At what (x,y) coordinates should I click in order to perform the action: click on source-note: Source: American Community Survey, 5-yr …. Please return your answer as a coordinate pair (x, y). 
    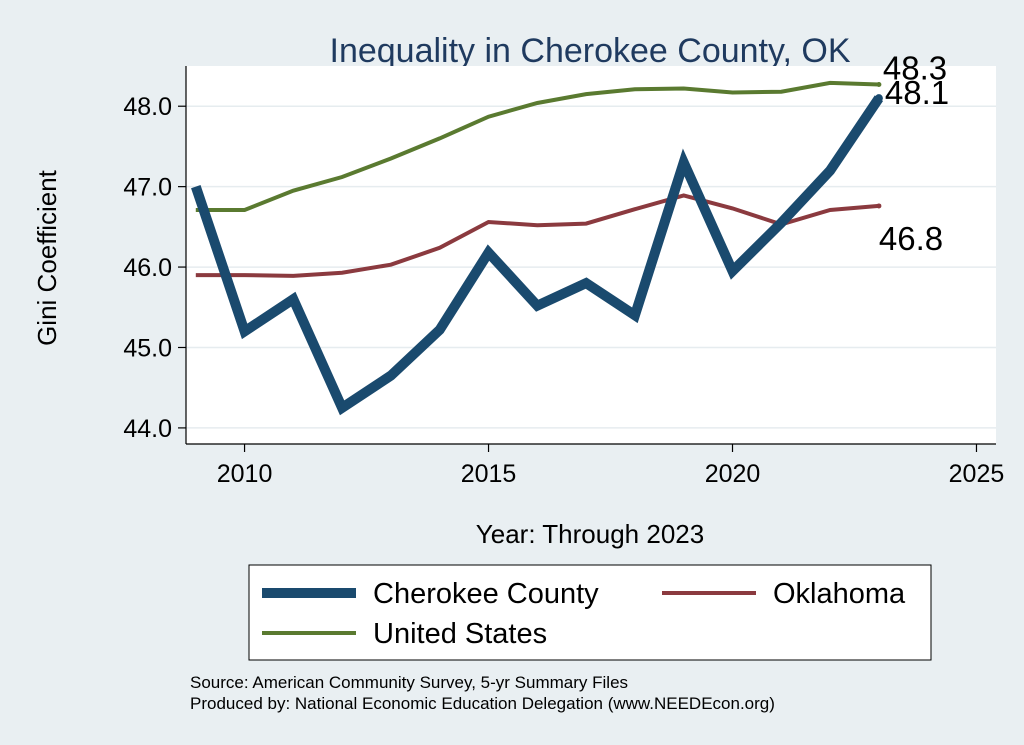
    Looking at the image, I should click on (409, 682).